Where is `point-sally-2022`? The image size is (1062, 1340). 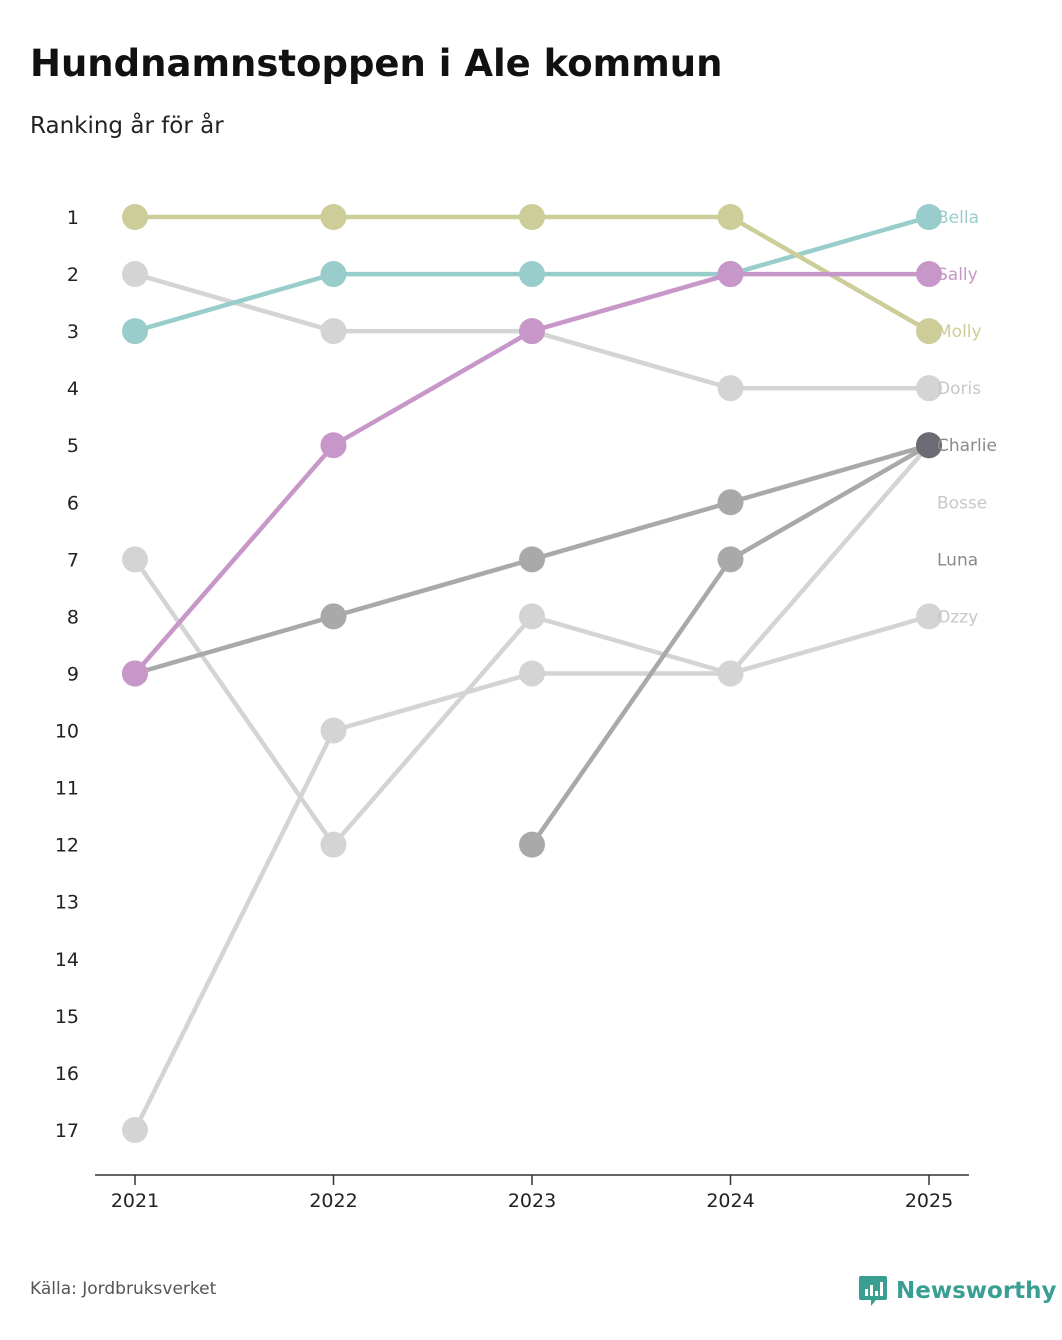 point-sally-2022 is located at coordinates (333, 445).